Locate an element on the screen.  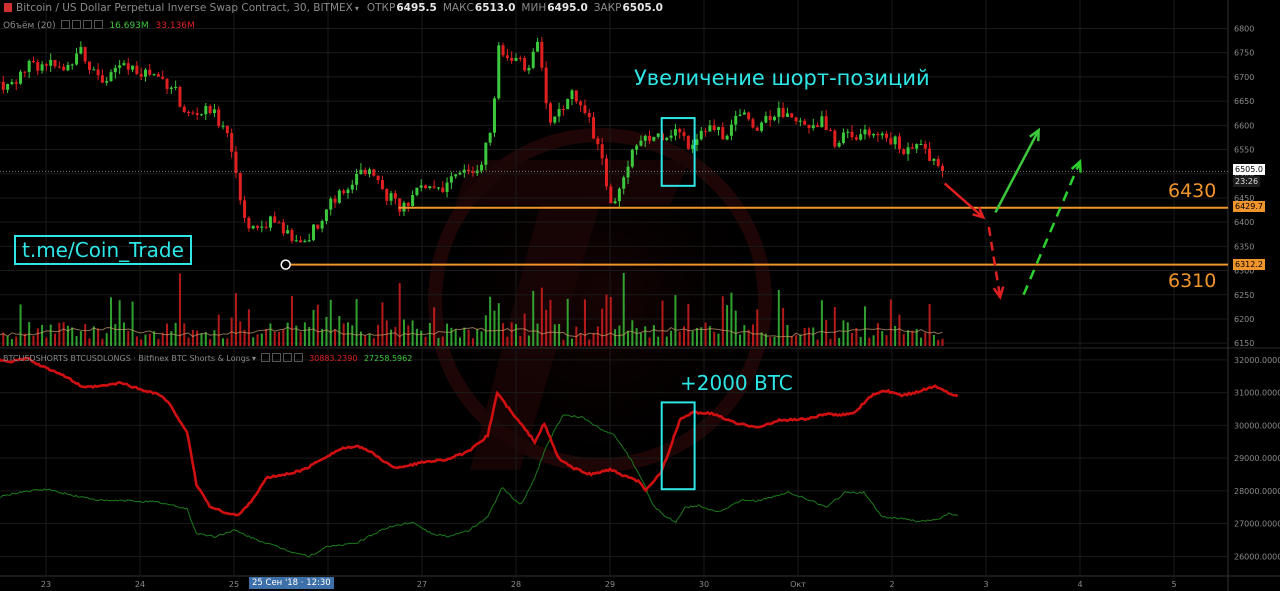
bearish-dashed-arrow is located at coordinates (996, 263).